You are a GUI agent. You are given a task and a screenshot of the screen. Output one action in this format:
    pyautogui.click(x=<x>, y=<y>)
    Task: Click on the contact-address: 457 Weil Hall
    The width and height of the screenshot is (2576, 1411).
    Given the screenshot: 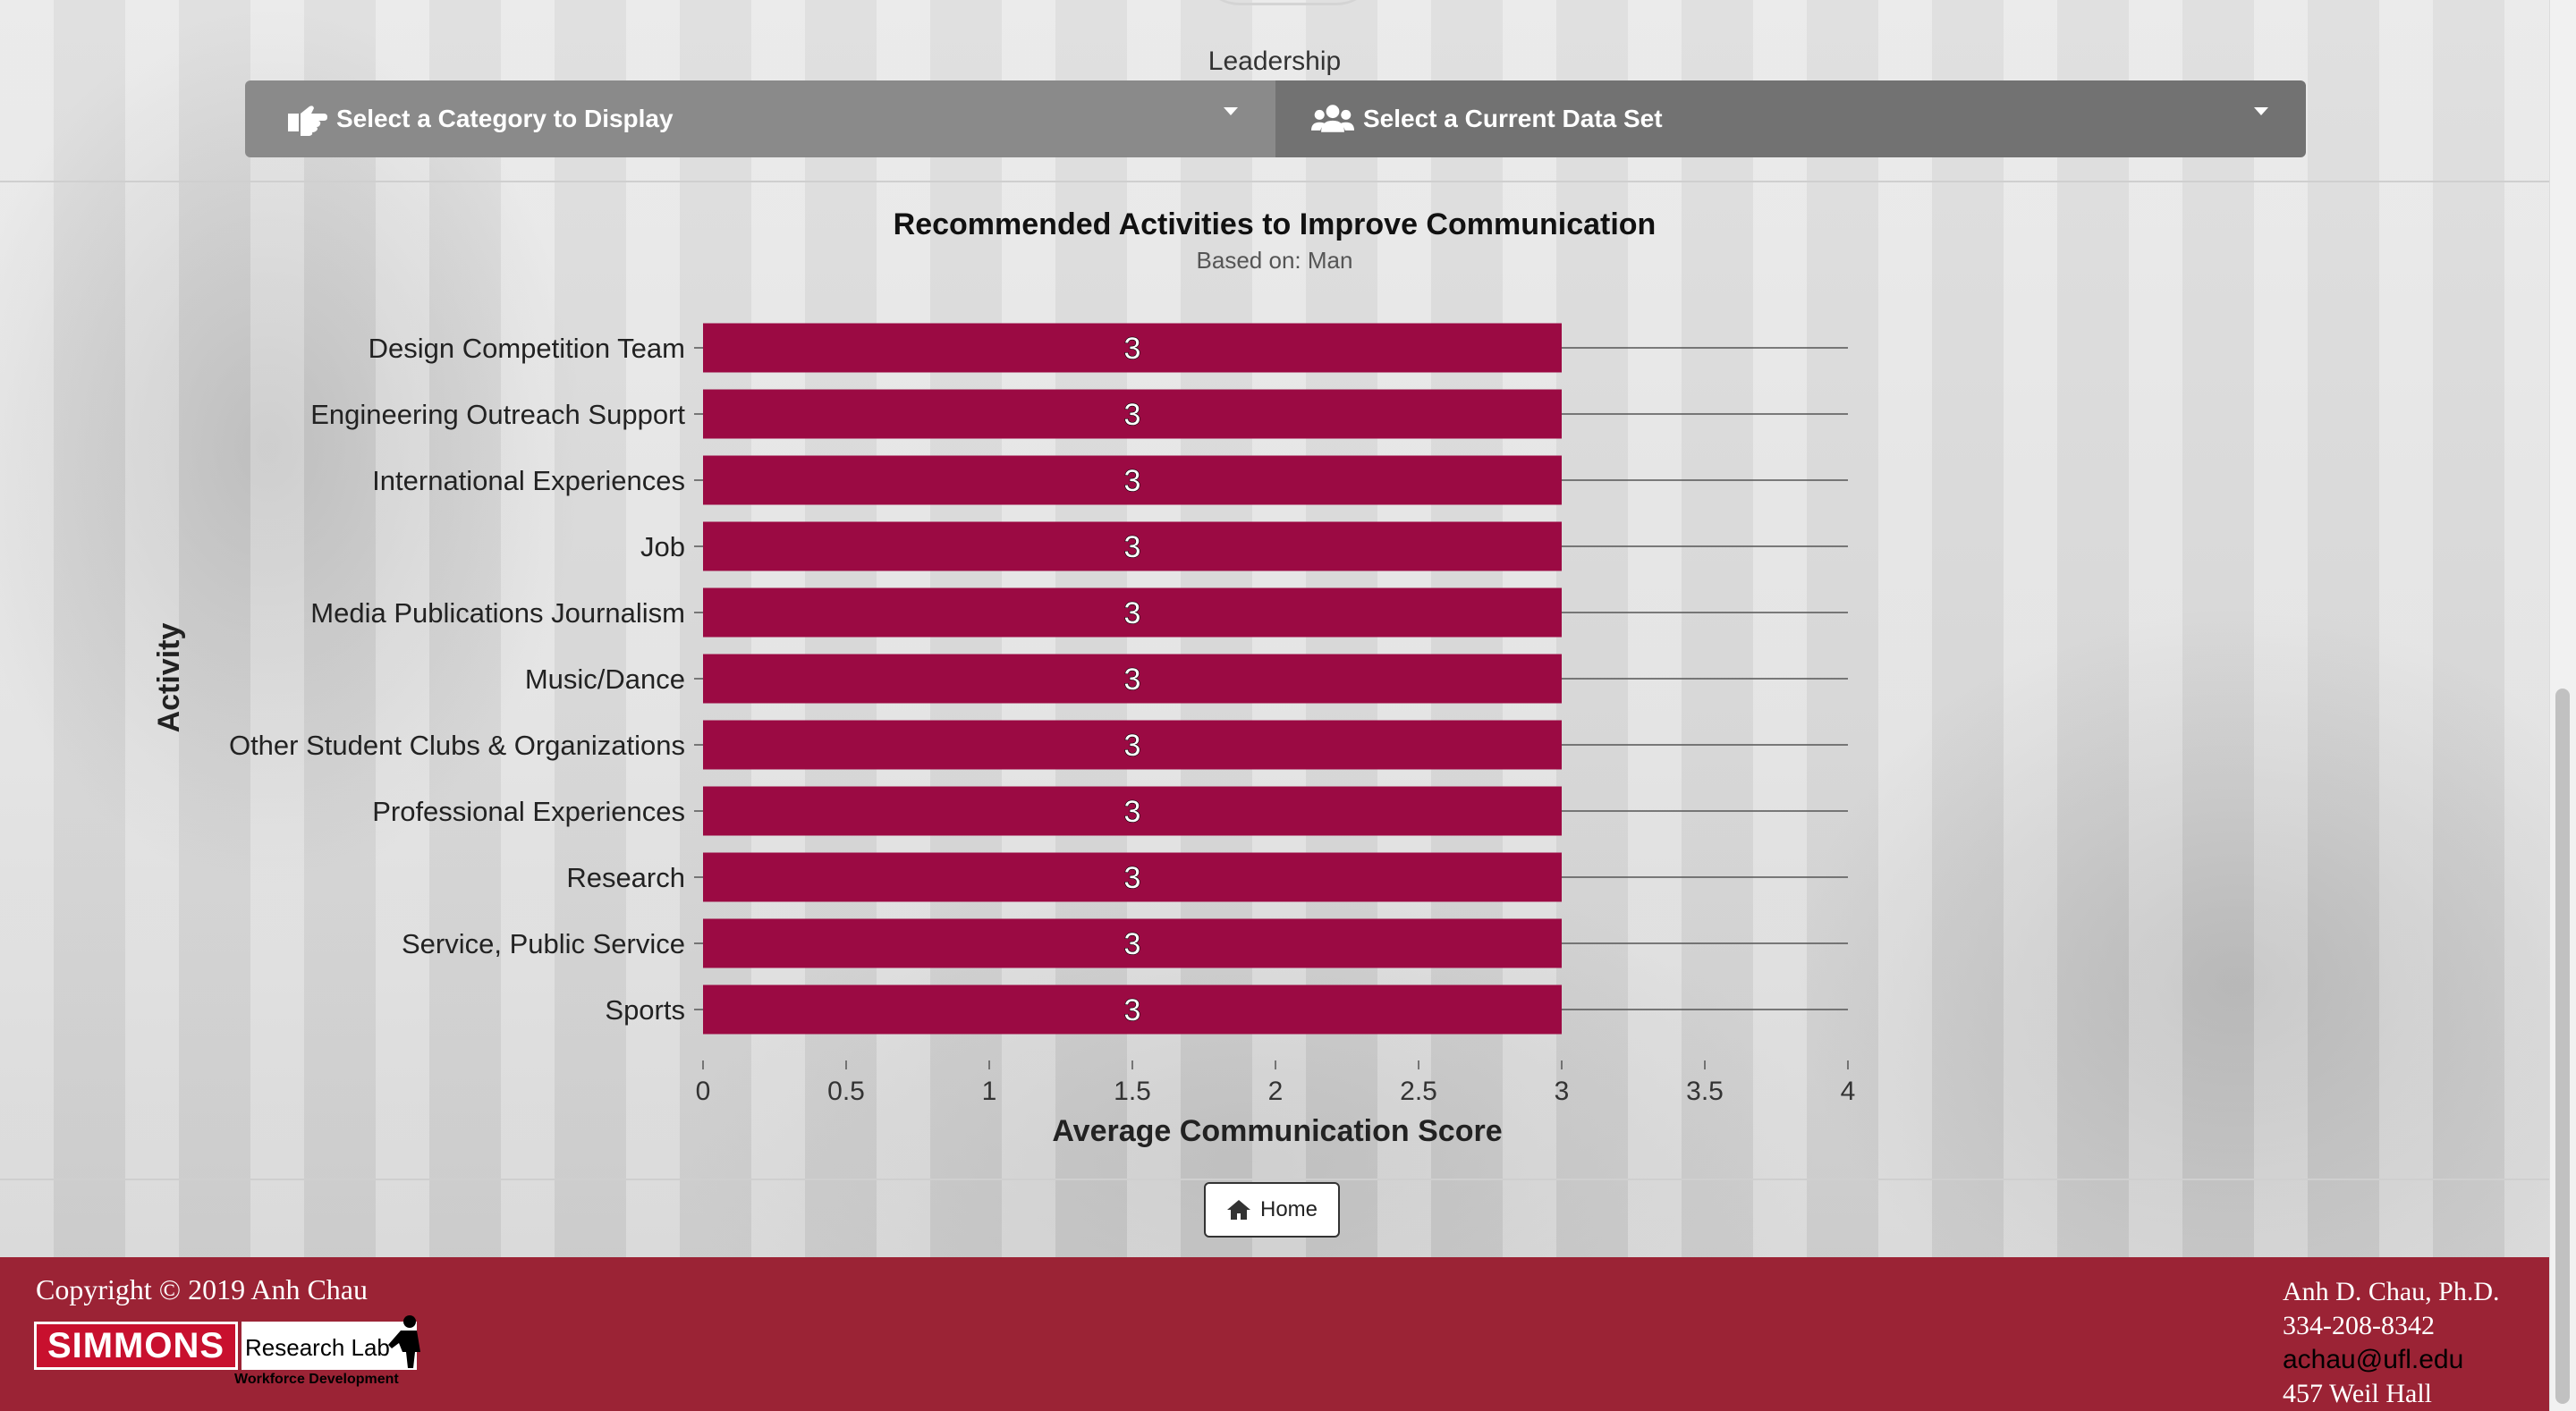 What is the action you would take?
    pyautogui.click(x=2358, y=1394)
    